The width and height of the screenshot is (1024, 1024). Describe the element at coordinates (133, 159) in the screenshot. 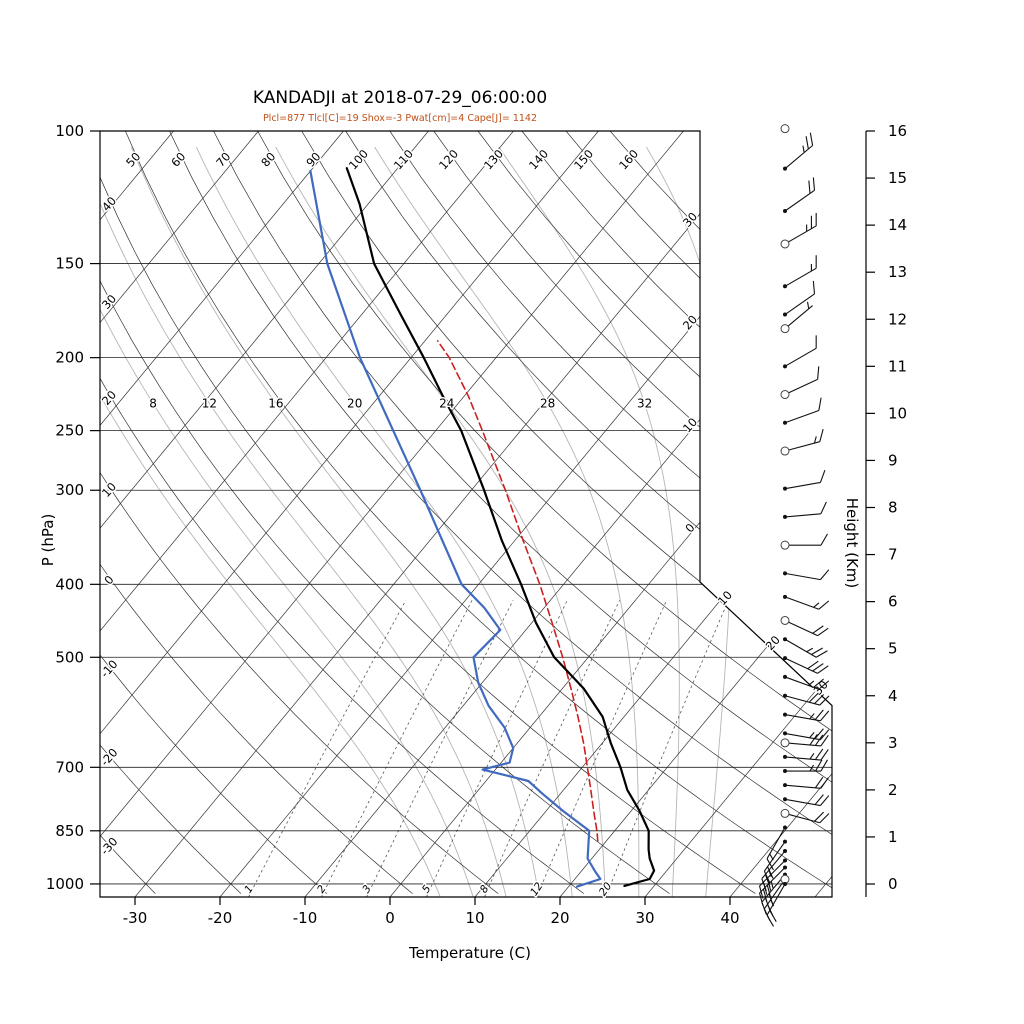

I see `svg-text: 50` at that location.